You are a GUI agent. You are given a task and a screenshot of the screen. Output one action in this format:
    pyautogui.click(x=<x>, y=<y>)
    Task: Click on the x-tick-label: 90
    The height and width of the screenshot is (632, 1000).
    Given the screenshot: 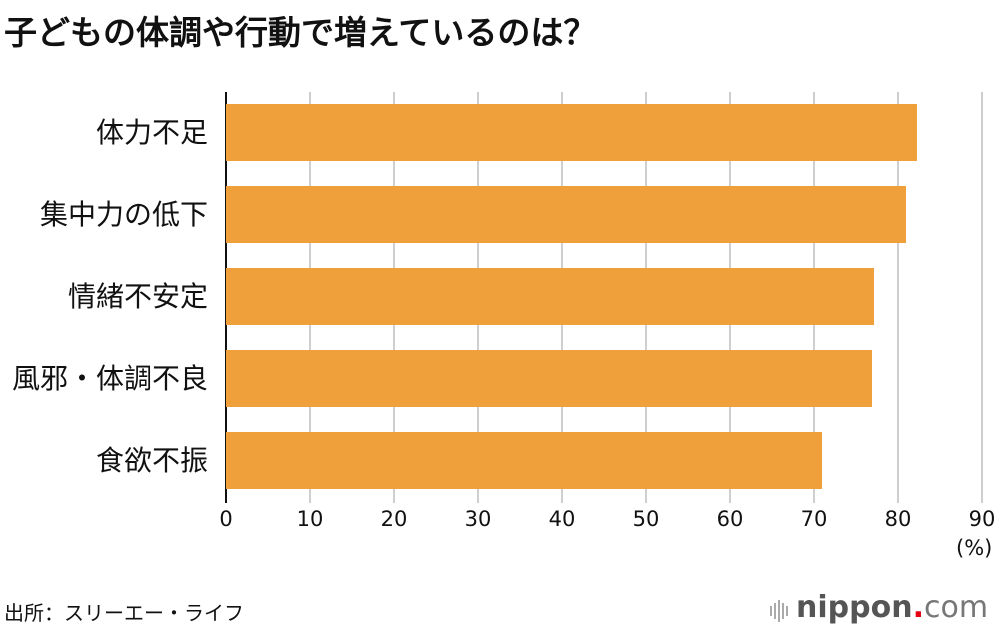 What is the action you would take?
    pyautogui.click(x=982, y=519)
    